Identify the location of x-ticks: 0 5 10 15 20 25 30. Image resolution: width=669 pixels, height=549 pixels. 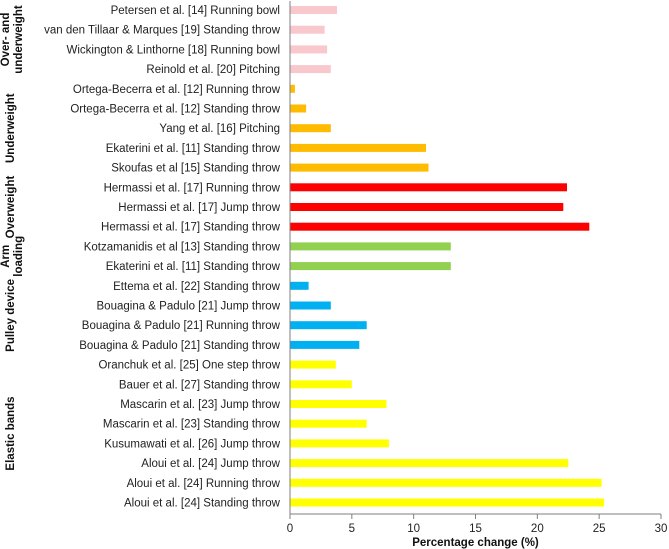
(477, 524).